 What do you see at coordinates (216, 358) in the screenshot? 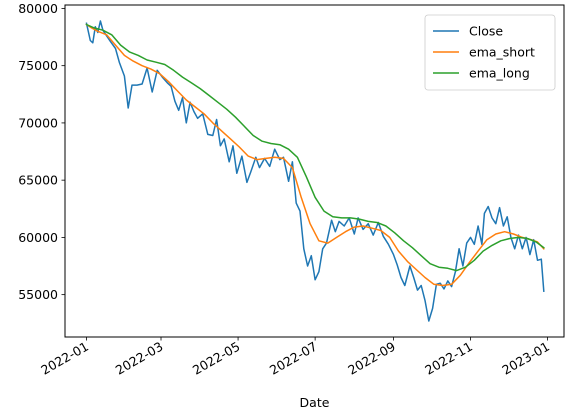
I see `x-tick-label: 2022-05` at bounding box center [216, 358].